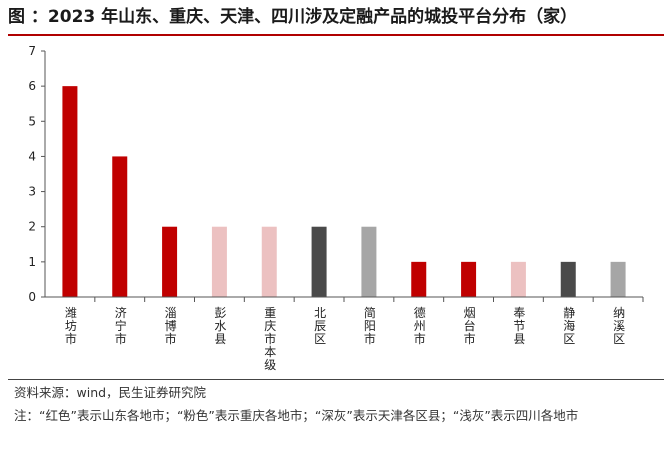 The width and height of the screenshot is (672, 458). What do you see at coordinates (320, 326) in the screenshot?
I see `x-tick-label: 北辰区` at bounding box center [320, 326].